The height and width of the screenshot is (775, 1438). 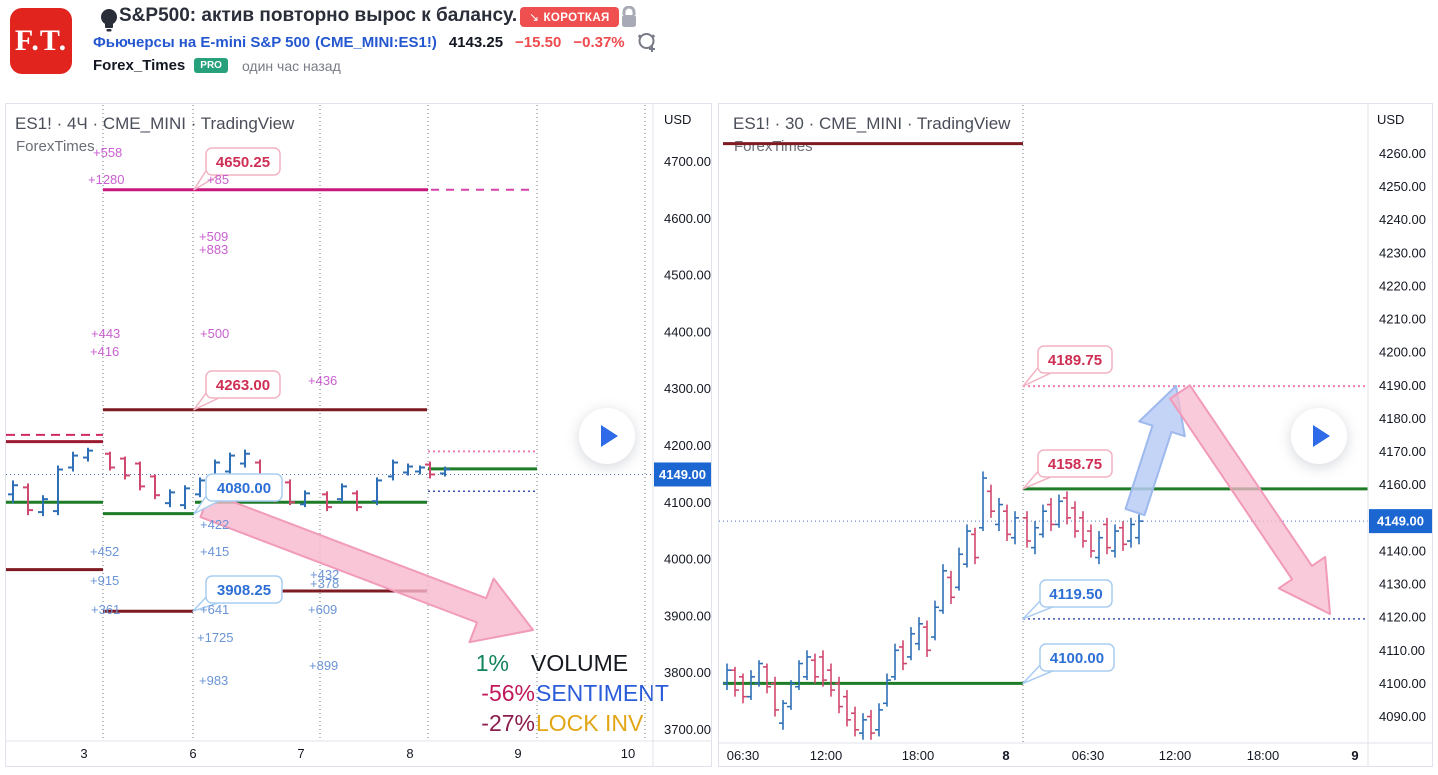 I want to click on lock-icon, so click(x=629, y=19).